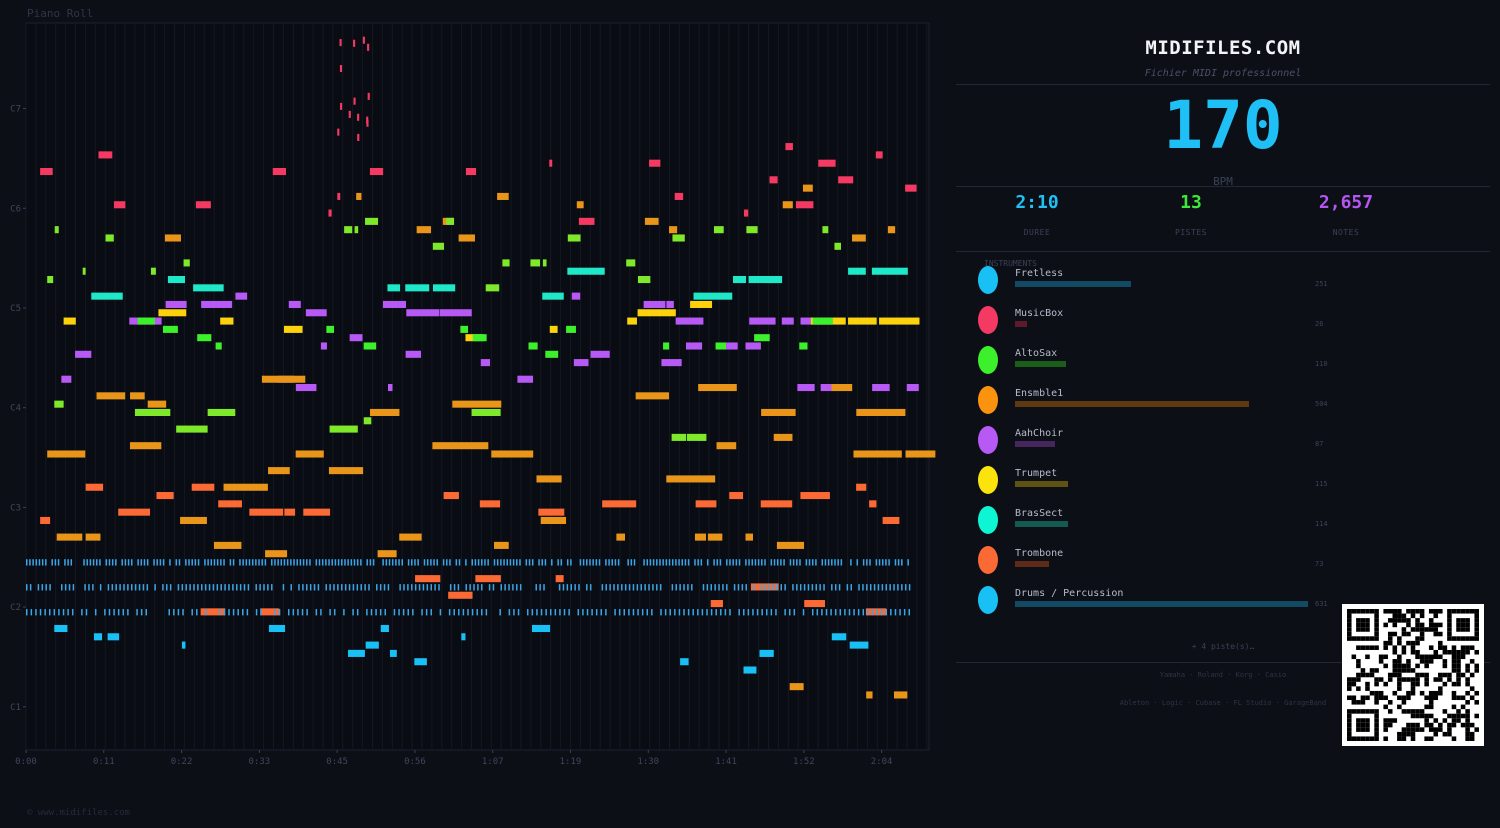 The height and width of the screenshot is (828, 1500). I want to click on divider, so click(1223, 186).